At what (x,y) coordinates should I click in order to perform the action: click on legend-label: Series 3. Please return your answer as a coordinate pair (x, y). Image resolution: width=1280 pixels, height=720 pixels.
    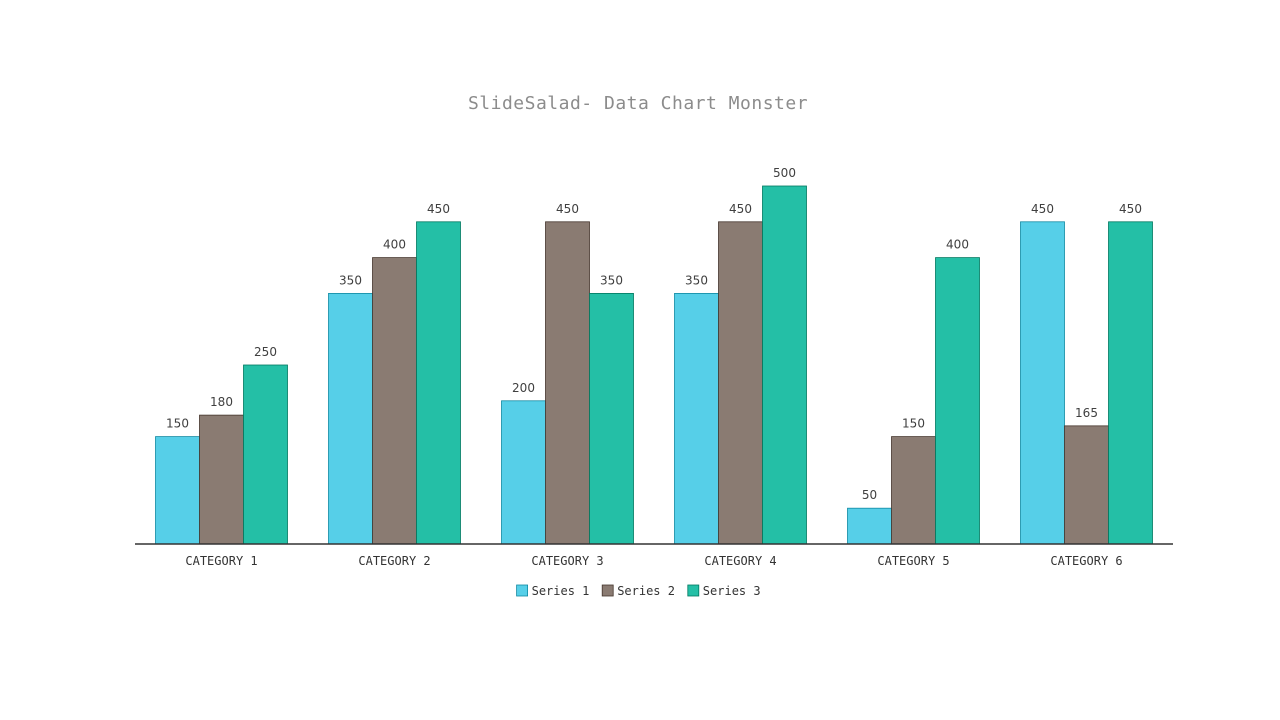
    Looking at the image, I should click on (732, 591).